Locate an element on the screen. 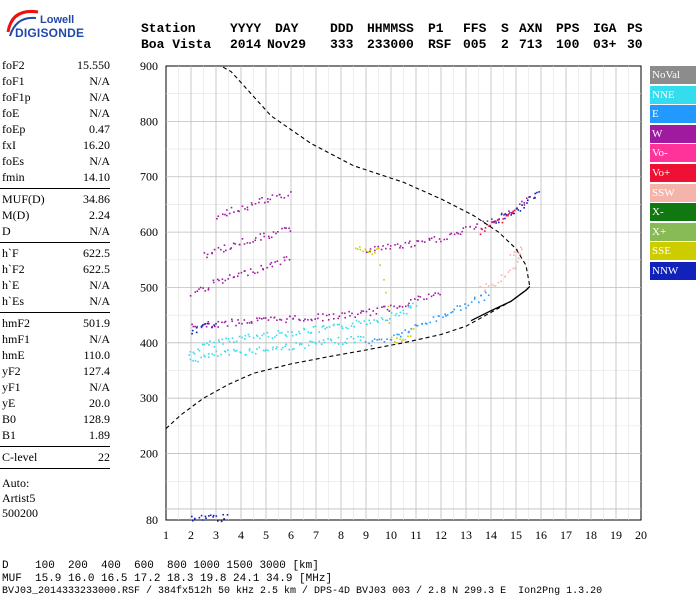 This screenshot has width=700, height=600. x-tick-label: 14 is located at coordinates (491, 535).